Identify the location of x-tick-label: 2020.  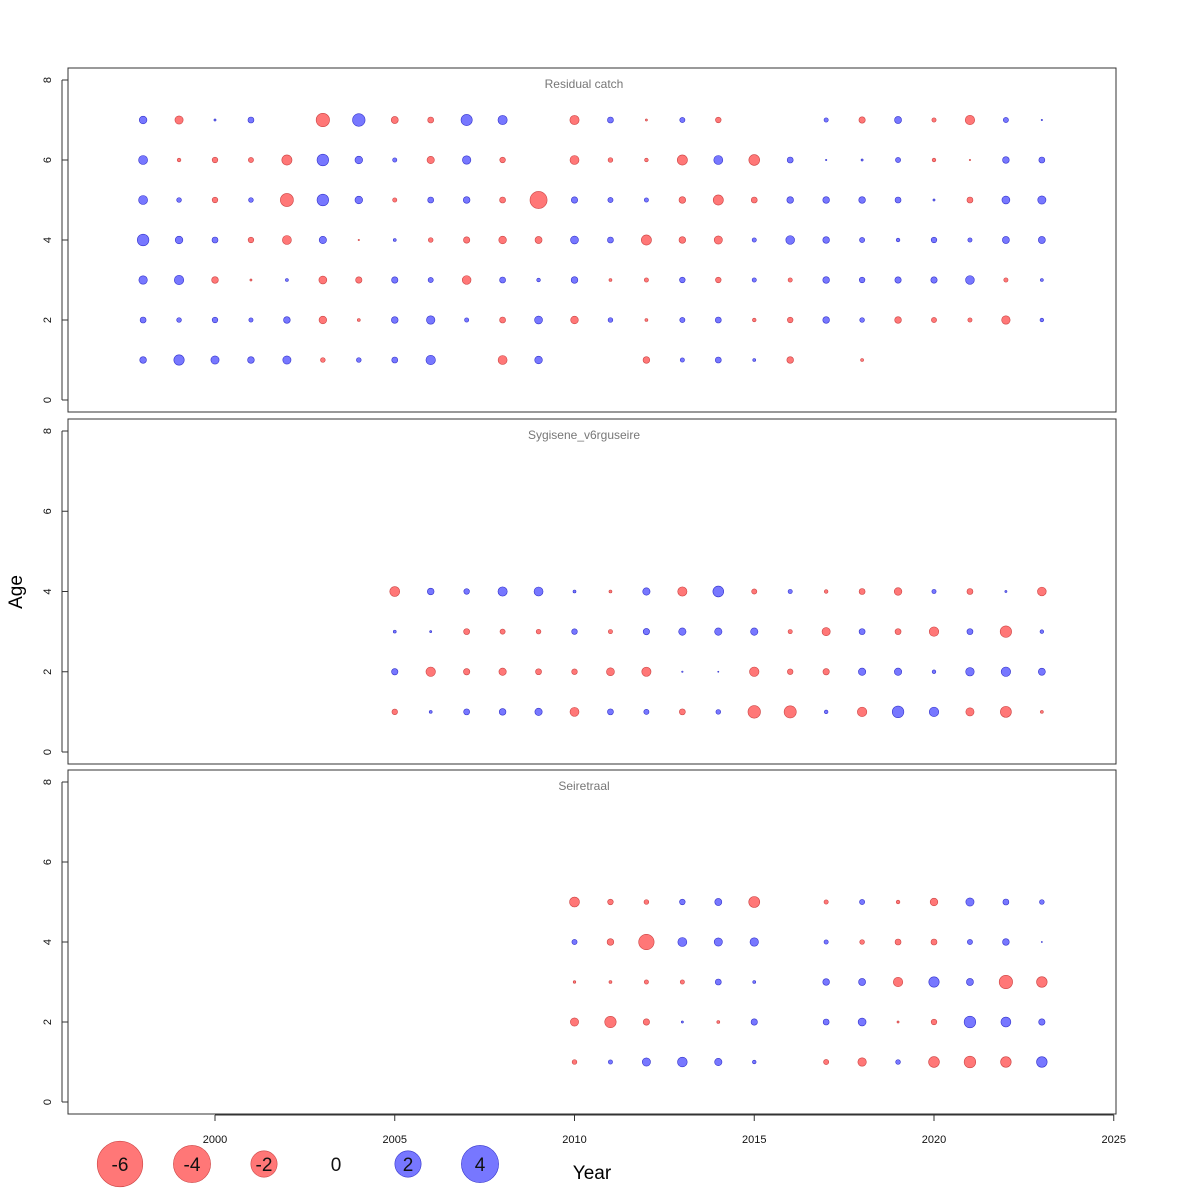
(934, 1140).